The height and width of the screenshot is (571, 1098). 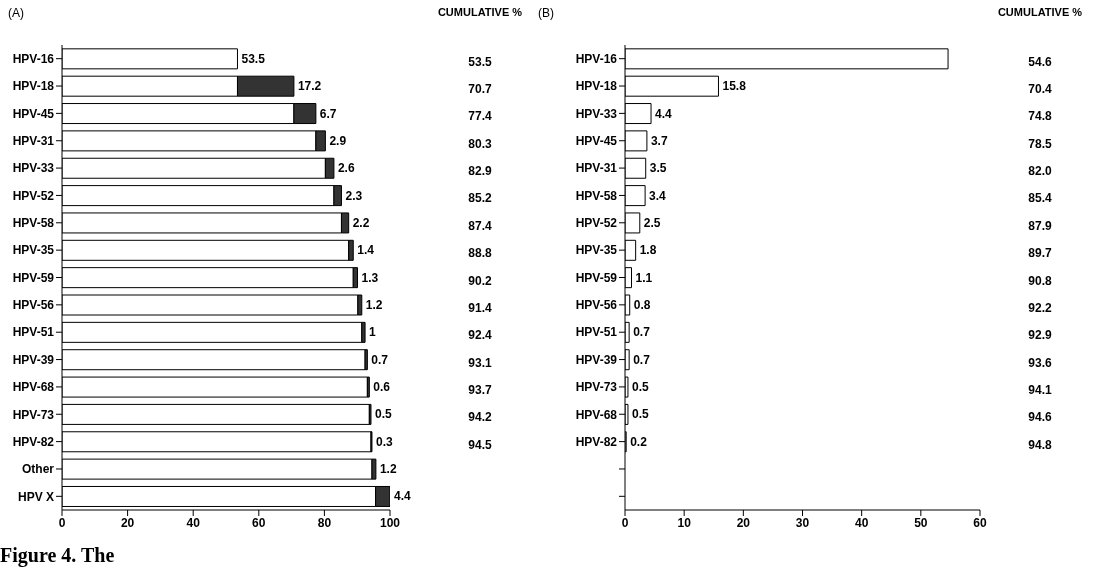 What do you see at coordinates (546, 13) in the screenshot?
I see `chart-title: (B)` at bounding box center [546, 13].